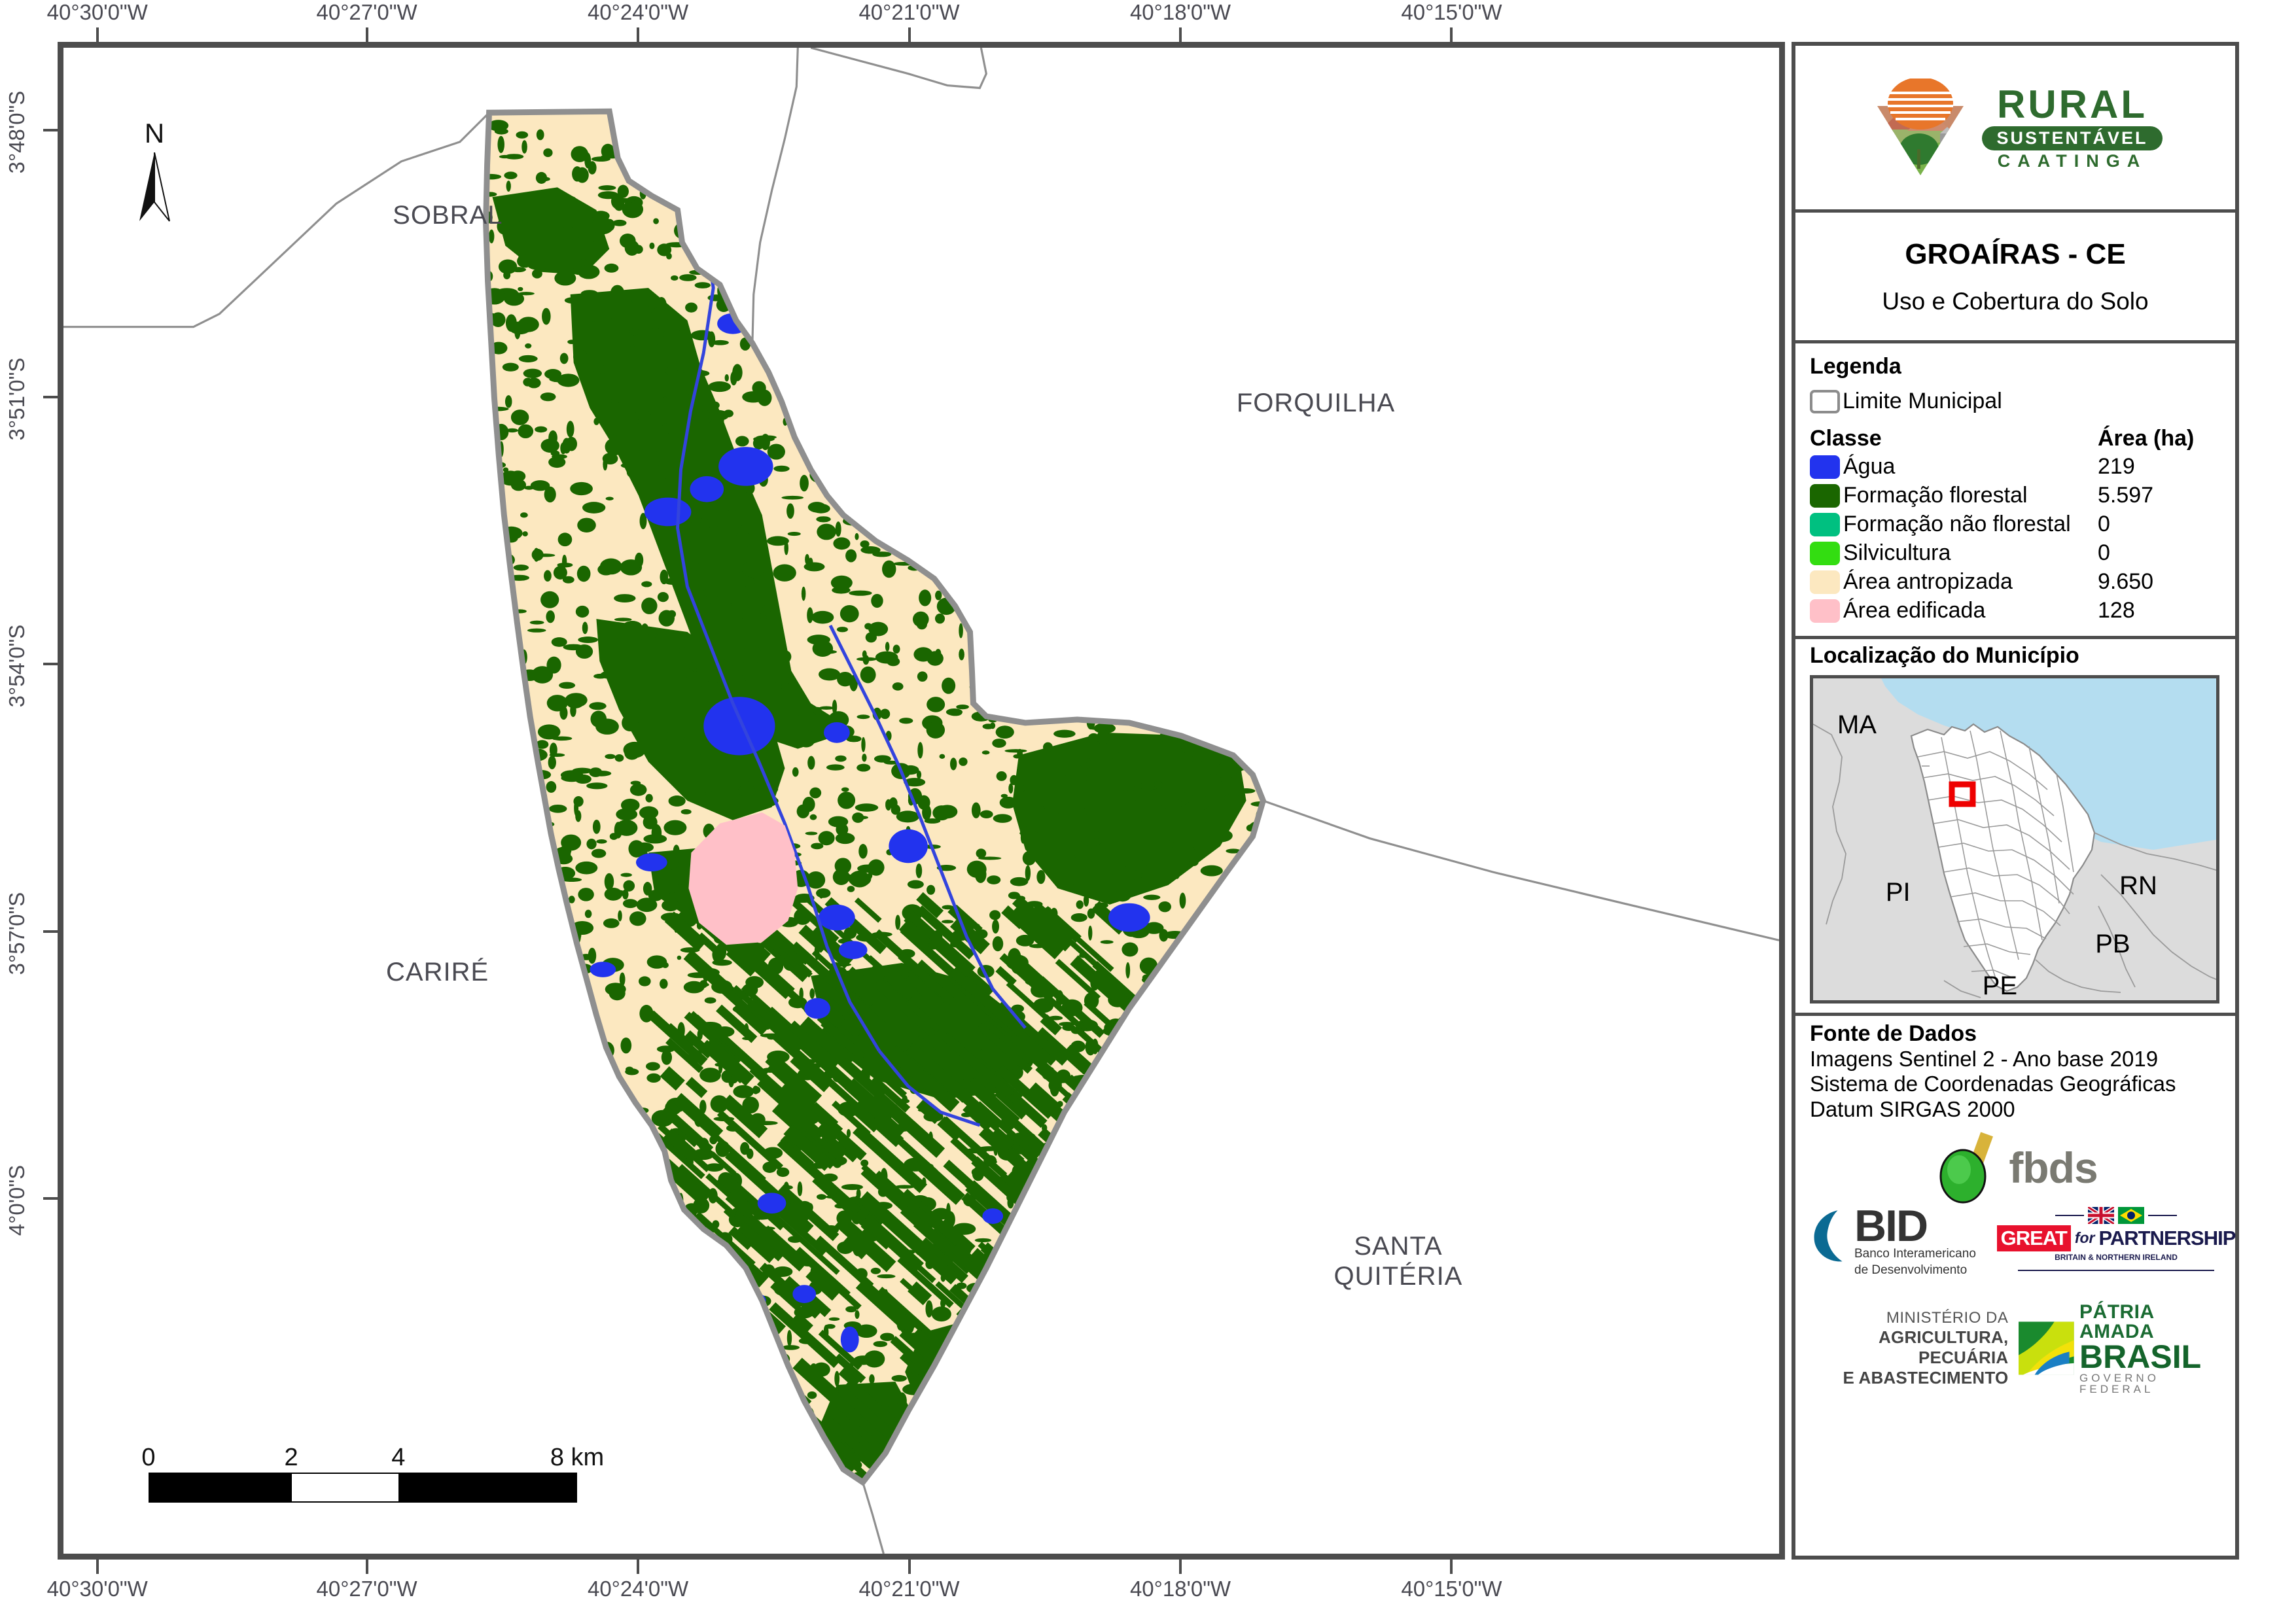 The image size is (2296, 1623). I want to click on page-title: GROAÍRAS - CE, so click(2016, 254).